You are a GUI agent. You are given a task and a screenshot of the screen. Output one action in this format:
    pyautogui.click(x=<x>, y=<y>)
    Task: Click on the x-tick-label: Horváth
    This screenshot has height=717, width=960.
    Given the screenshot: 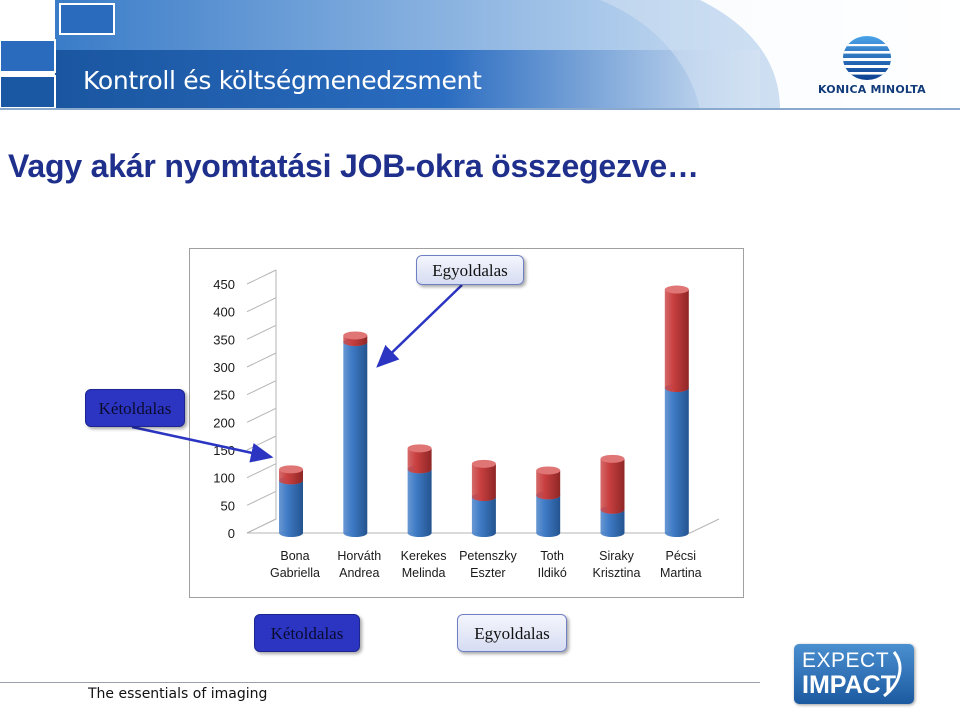 What is the action you would take?
    pyautogui.click(x=359, y=556)
    